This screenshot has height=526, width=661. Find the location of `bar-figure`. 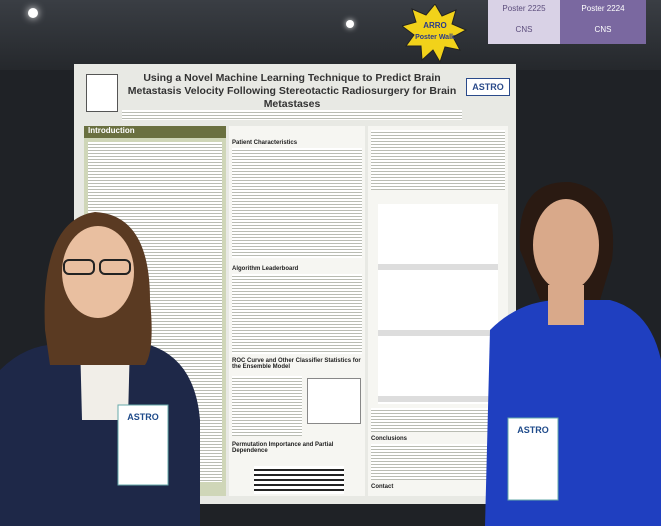

bar-figure is located at coordinates (299, 480).